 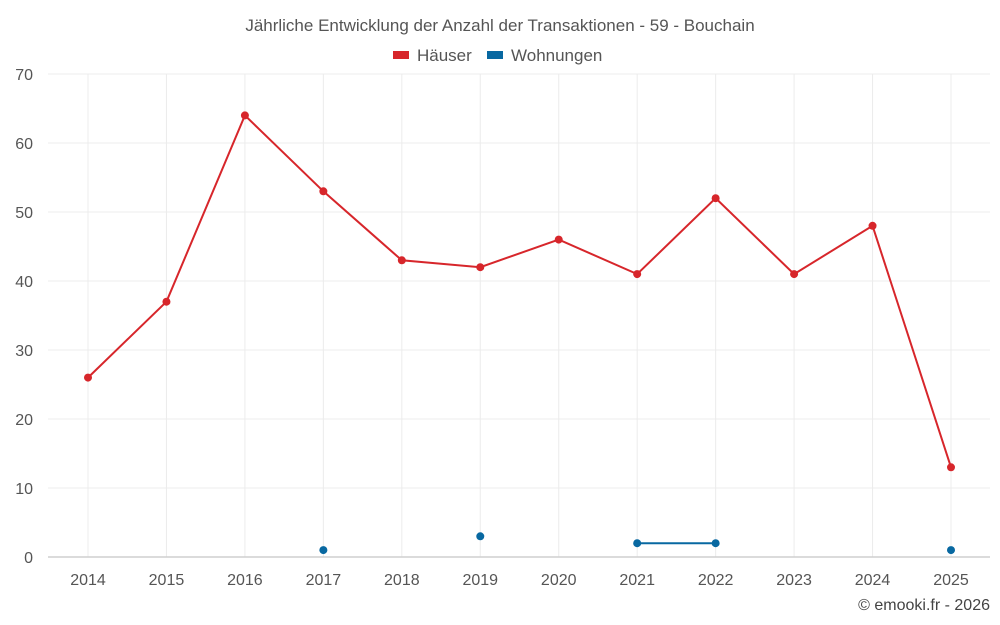 I want to click on legend: Häuser Wohnungen, so click(x=497, y=55).